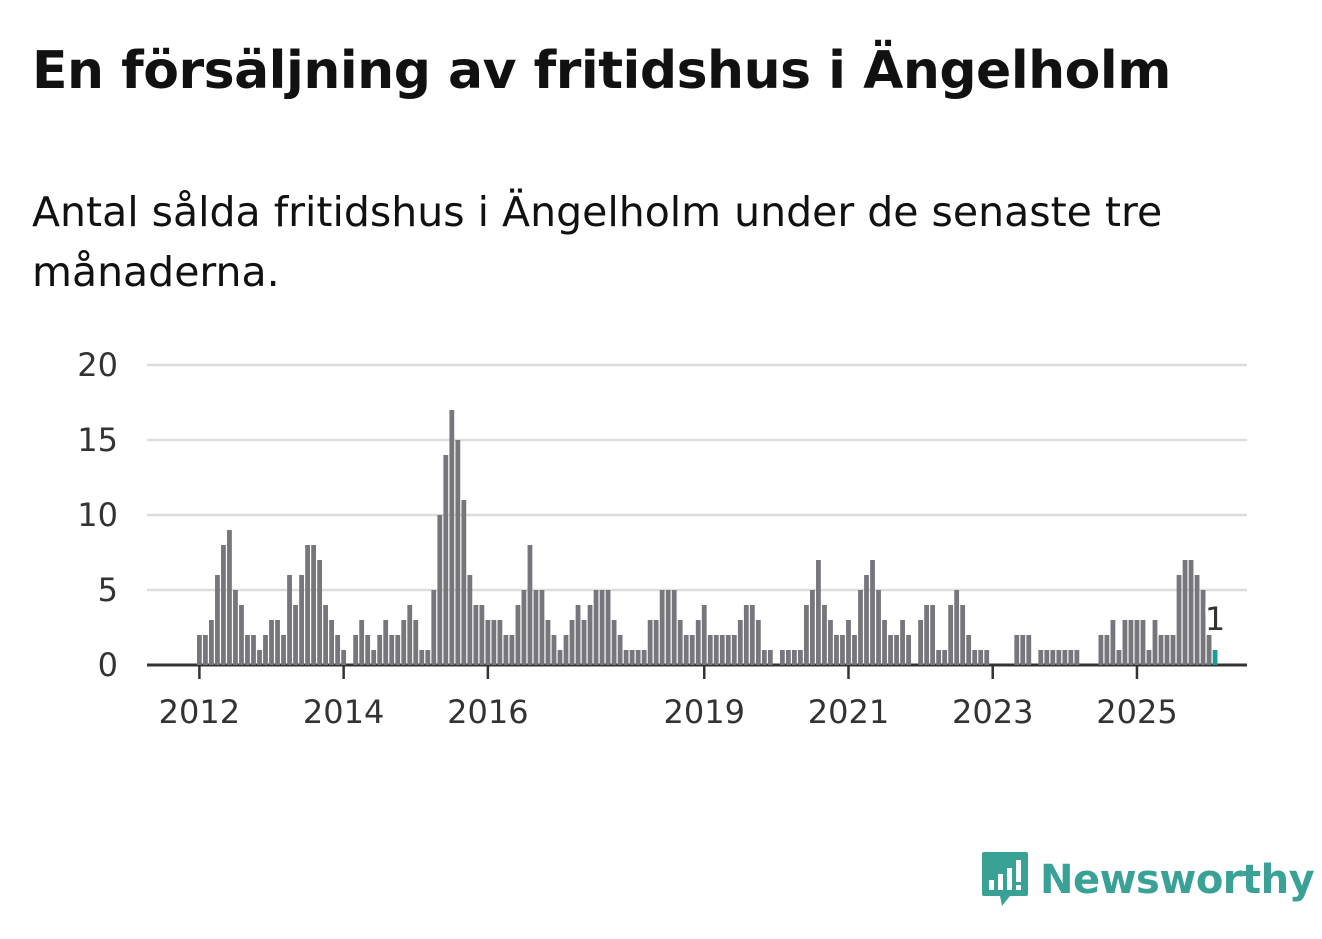 The height and width of the screenshot is (939, 1322). Describe the element at coordinates (97, 365) in the screenshot. I see `y-tick-label: 20` at that location.